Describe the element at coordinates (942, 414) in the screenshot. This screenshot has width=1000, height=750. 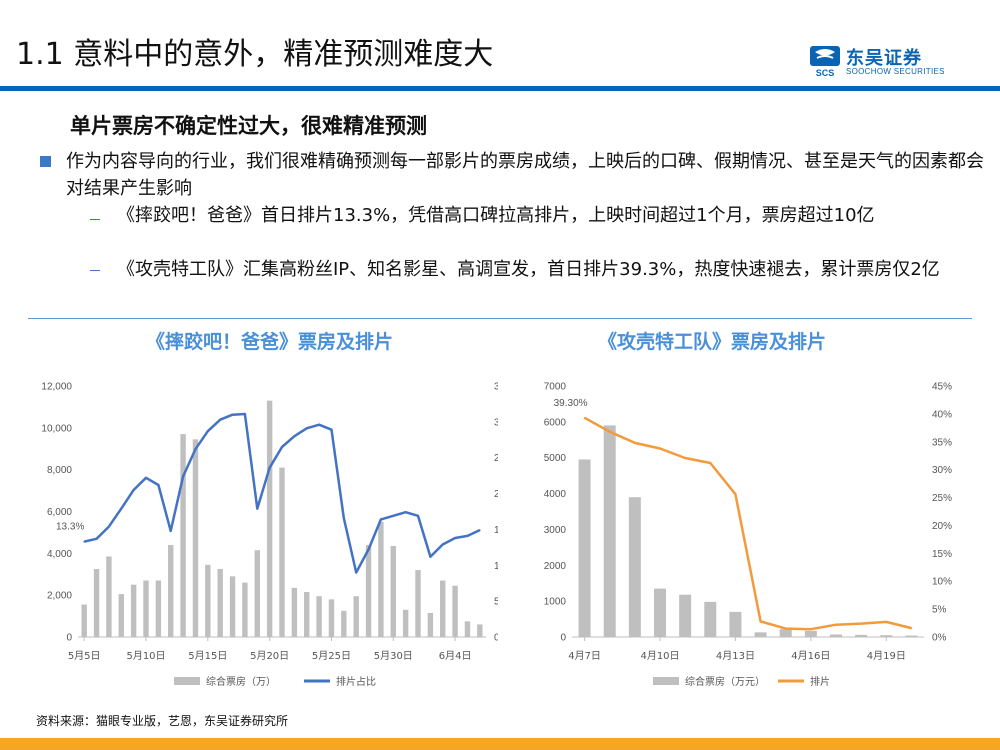
I see `y-right-tick-label: 40%` at that location.